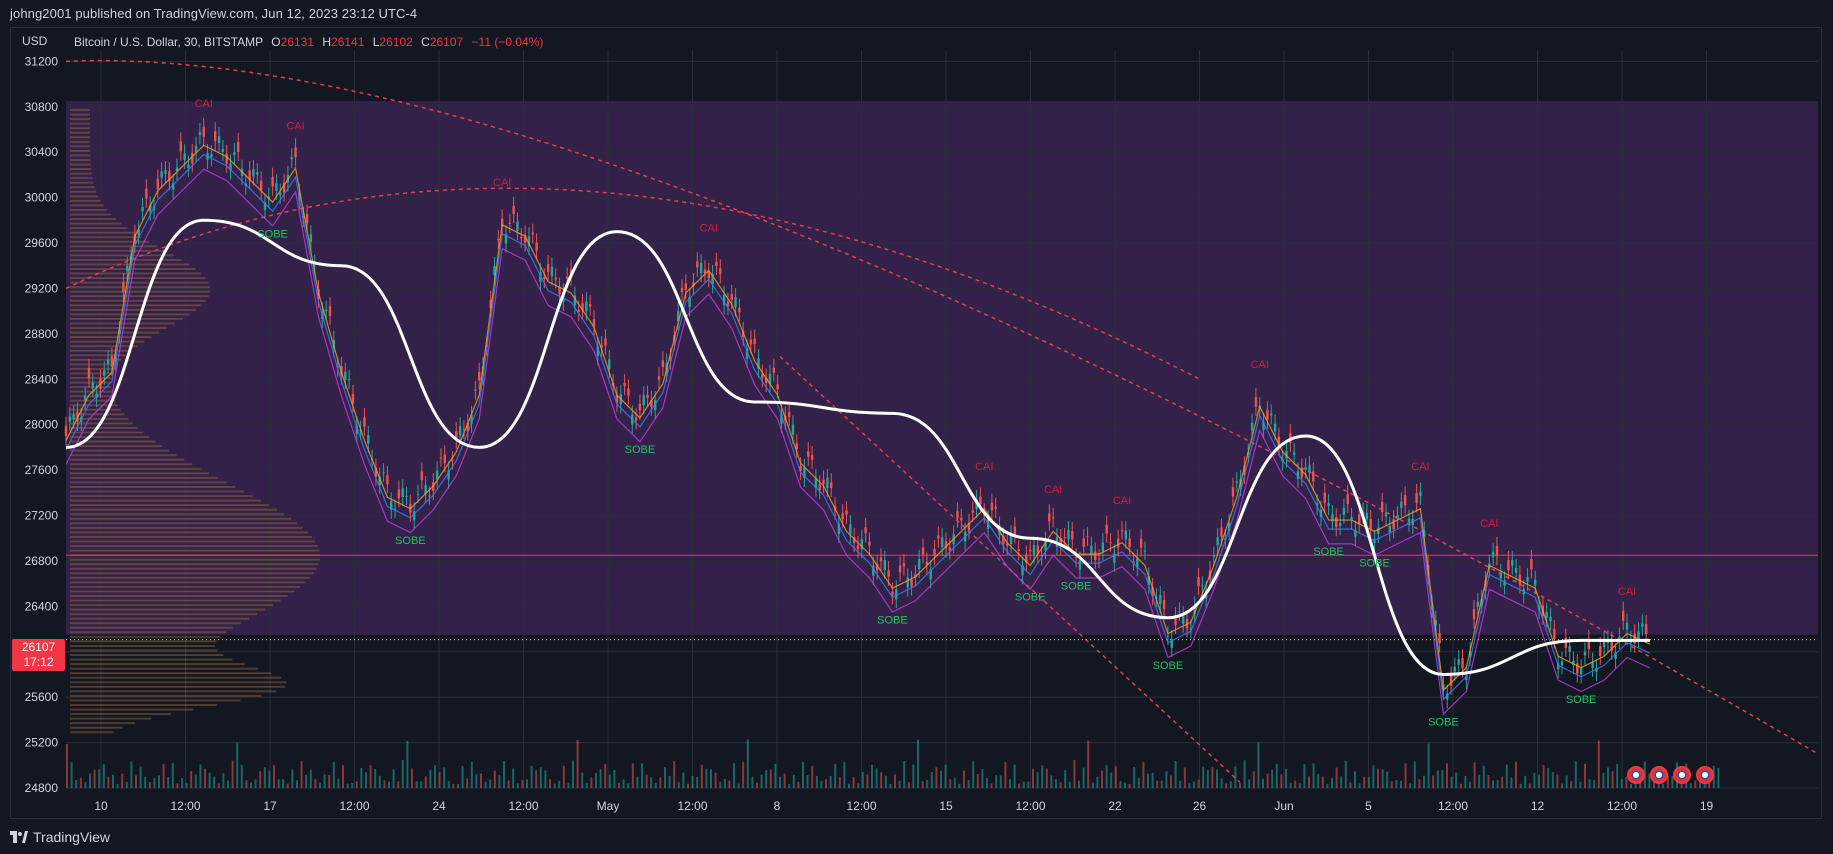  What do you see at coordinates (42, 606) in the screenshot?
I see `y-tick-label: 26400` at bounding box center [42, 606].